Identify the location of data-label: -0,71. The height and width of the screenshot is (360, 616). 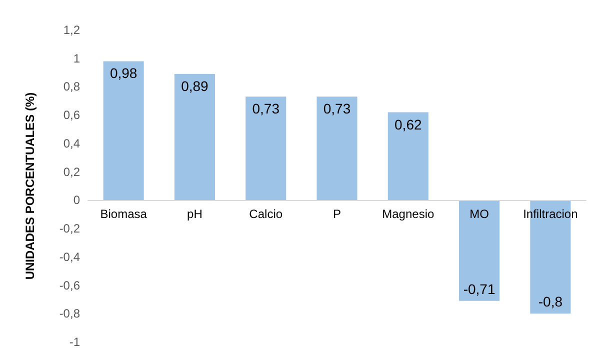
(479, 288).